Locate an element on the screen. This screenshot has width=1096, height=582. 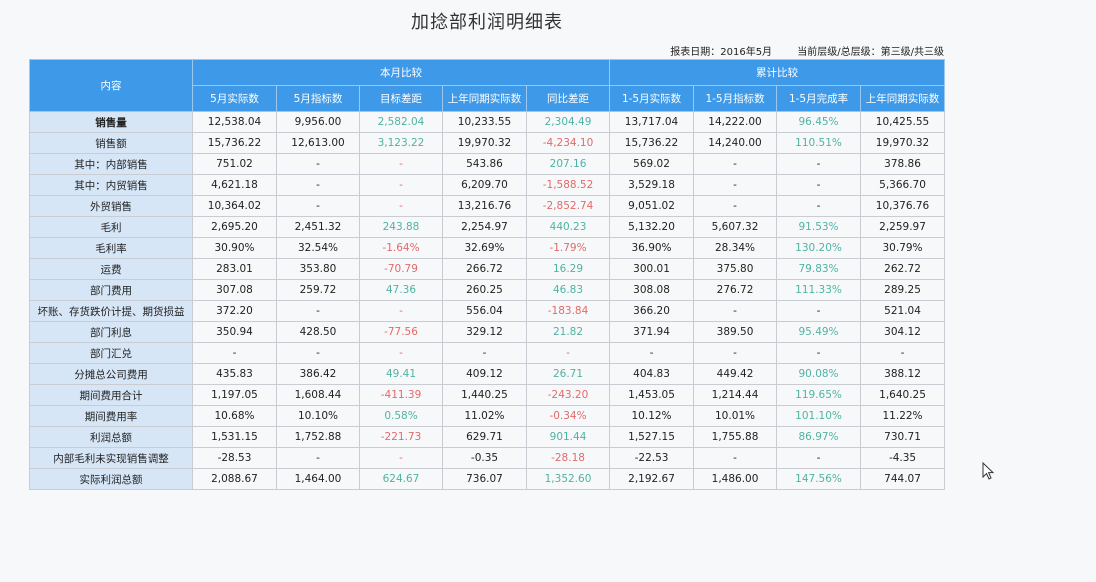
table-cell: 730.71 is located at coordinates (903, 437).